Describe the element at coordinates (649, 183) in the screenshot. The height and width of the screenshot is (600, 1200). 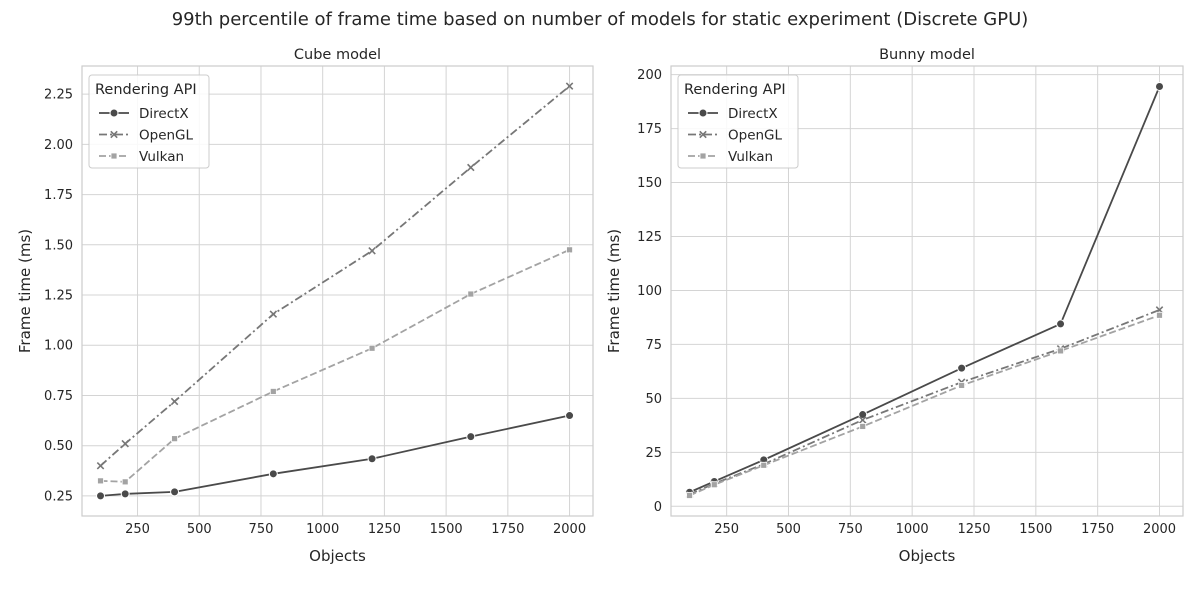
I see `y-tick-label: 150` at that location.